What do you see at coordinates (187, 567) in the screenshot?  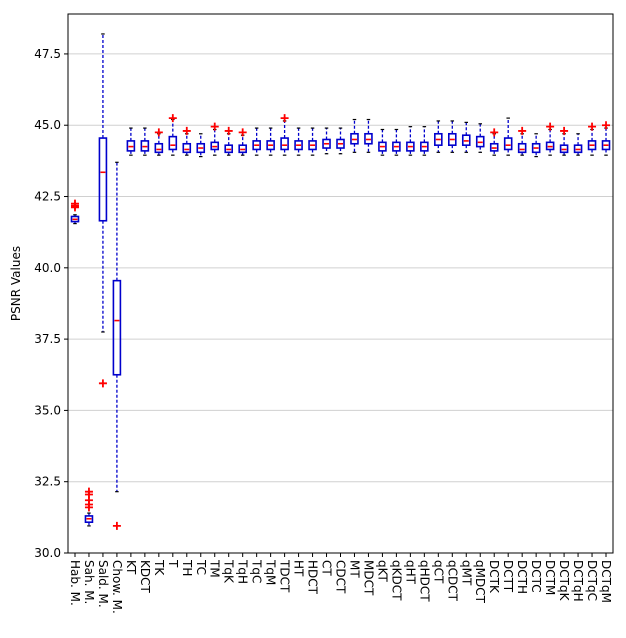 I see `x-tick-label: TH` at bounding box center [187, 567].